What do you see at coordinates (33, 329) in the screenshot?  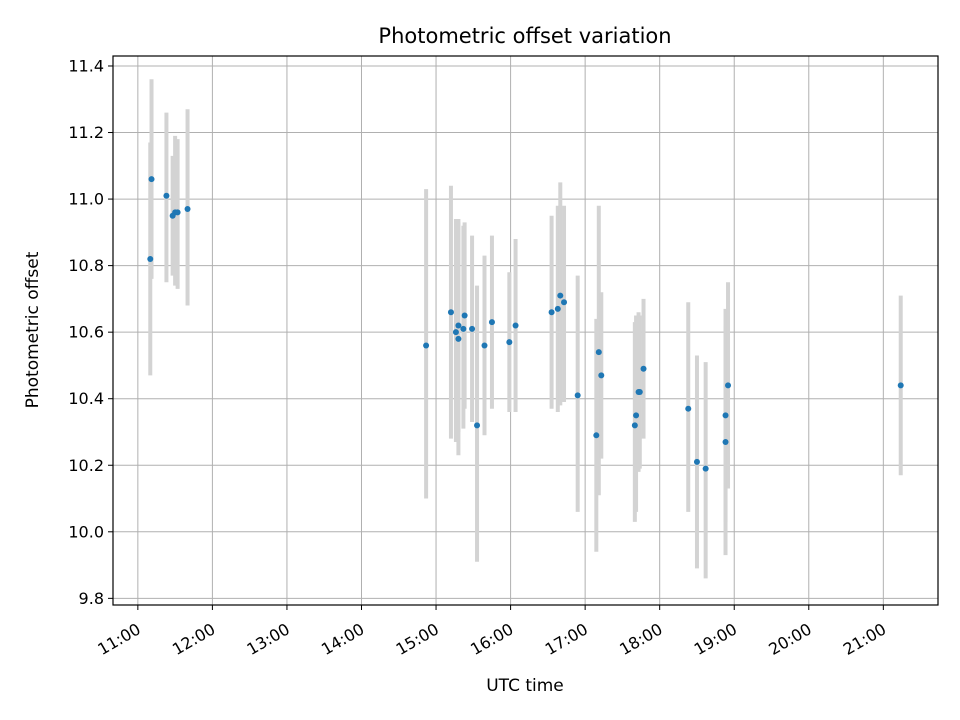 I see `y-axis-label: Photometric offset` at bounding box center [33, 329].